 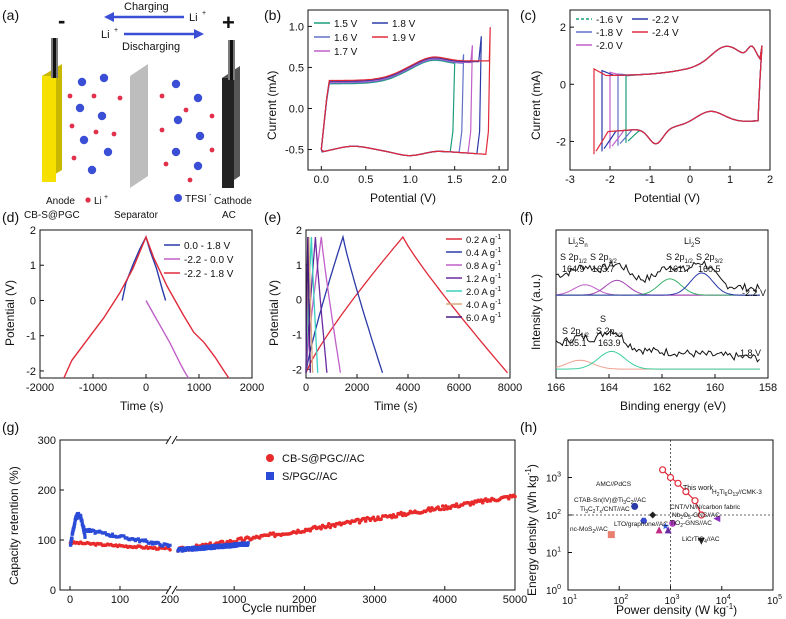 I want to click on y-tick-label: 0.5, so click(x=296, y=68).